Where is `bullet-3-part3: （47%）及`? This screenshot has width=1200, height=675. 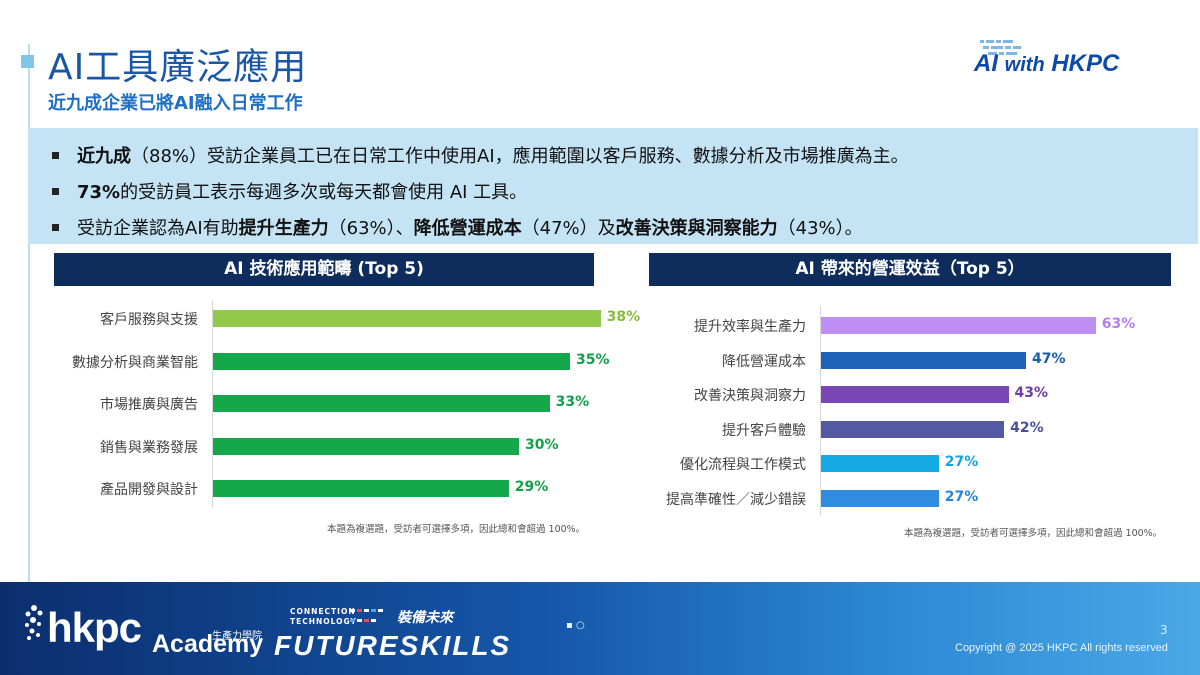
bullet-3-part3: （47%）及 is located at coordinates (568, 228).